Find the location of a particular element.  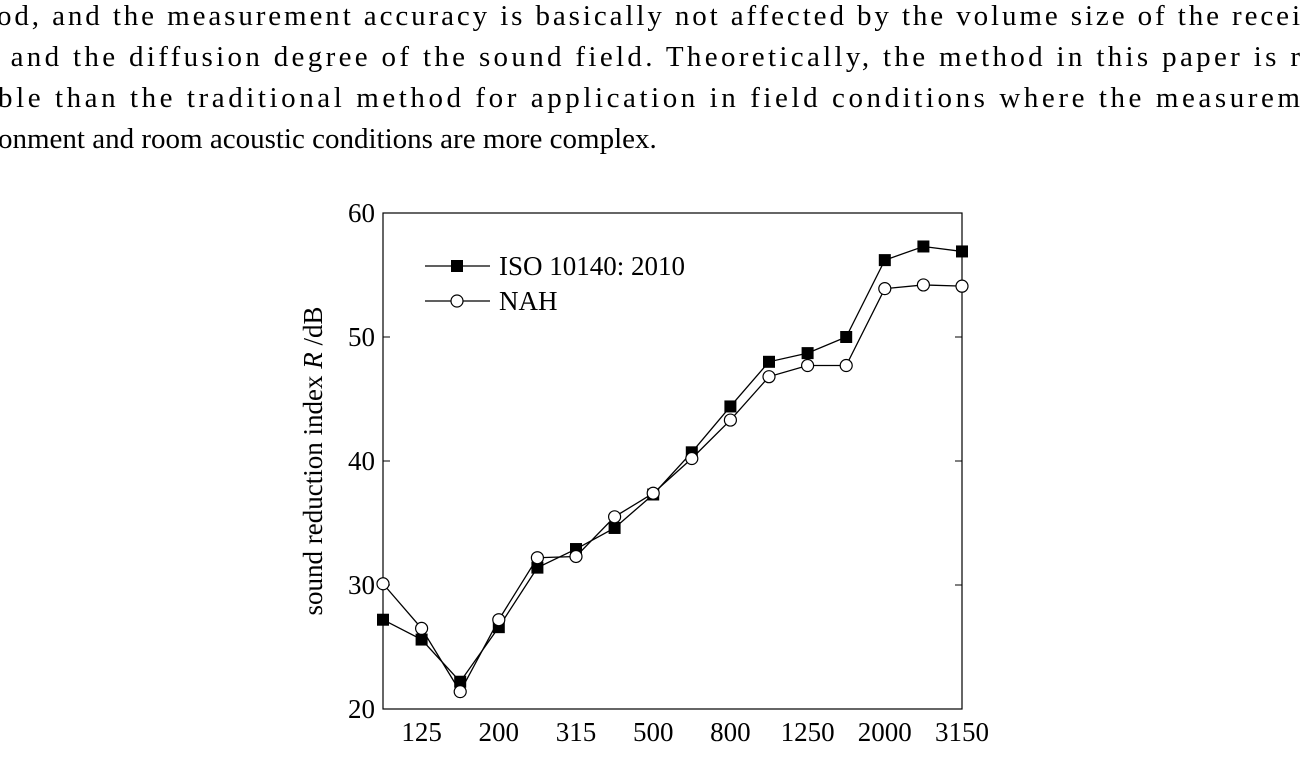

x-tick-label: 125 is located at coordinates (421, 732).